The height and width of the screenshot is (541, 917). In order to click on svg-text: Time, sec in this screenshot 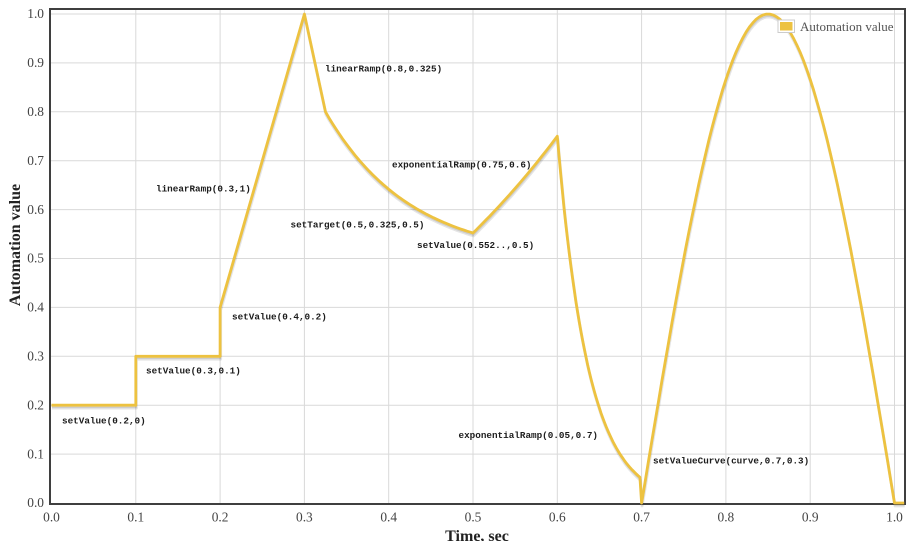, I will do `click(477, 534)`.